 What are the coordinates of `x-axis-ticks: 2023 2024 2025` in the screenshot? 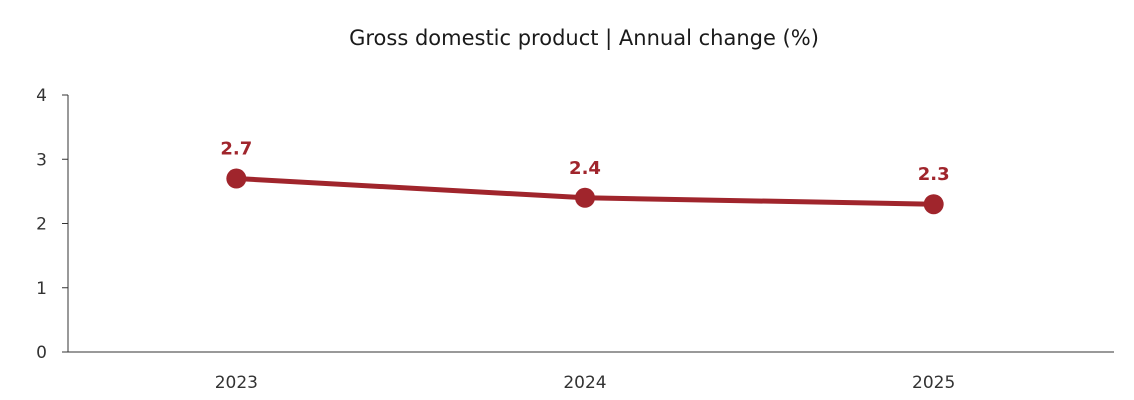 It's located at (585, 383).